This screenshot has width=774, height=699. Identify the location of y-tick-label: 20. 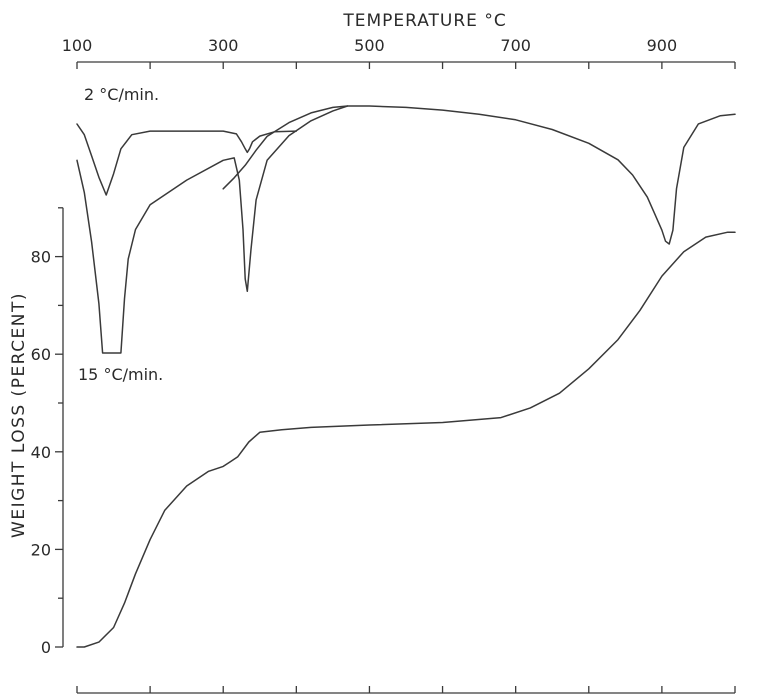
(41, 549).